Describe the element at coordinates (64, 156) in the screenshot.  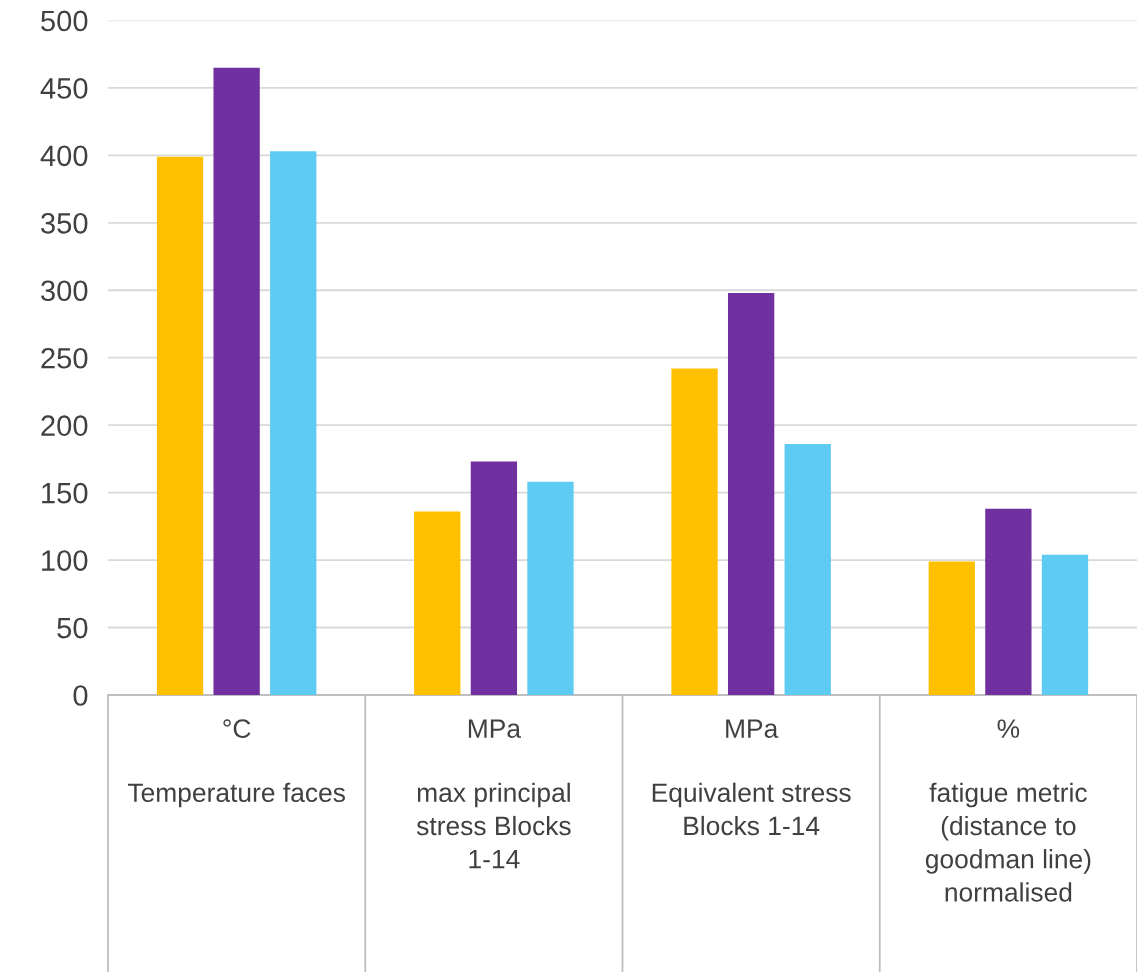
I see `y-tick-label: 400` at that location.